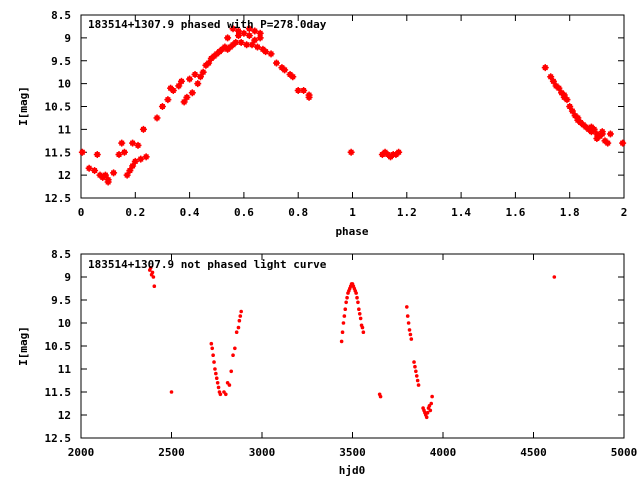  What do you see at coordinates (570, 212) in the screenshot?
I see `phased-x-tick-label: 1.8` at bounding box center [570, 212].